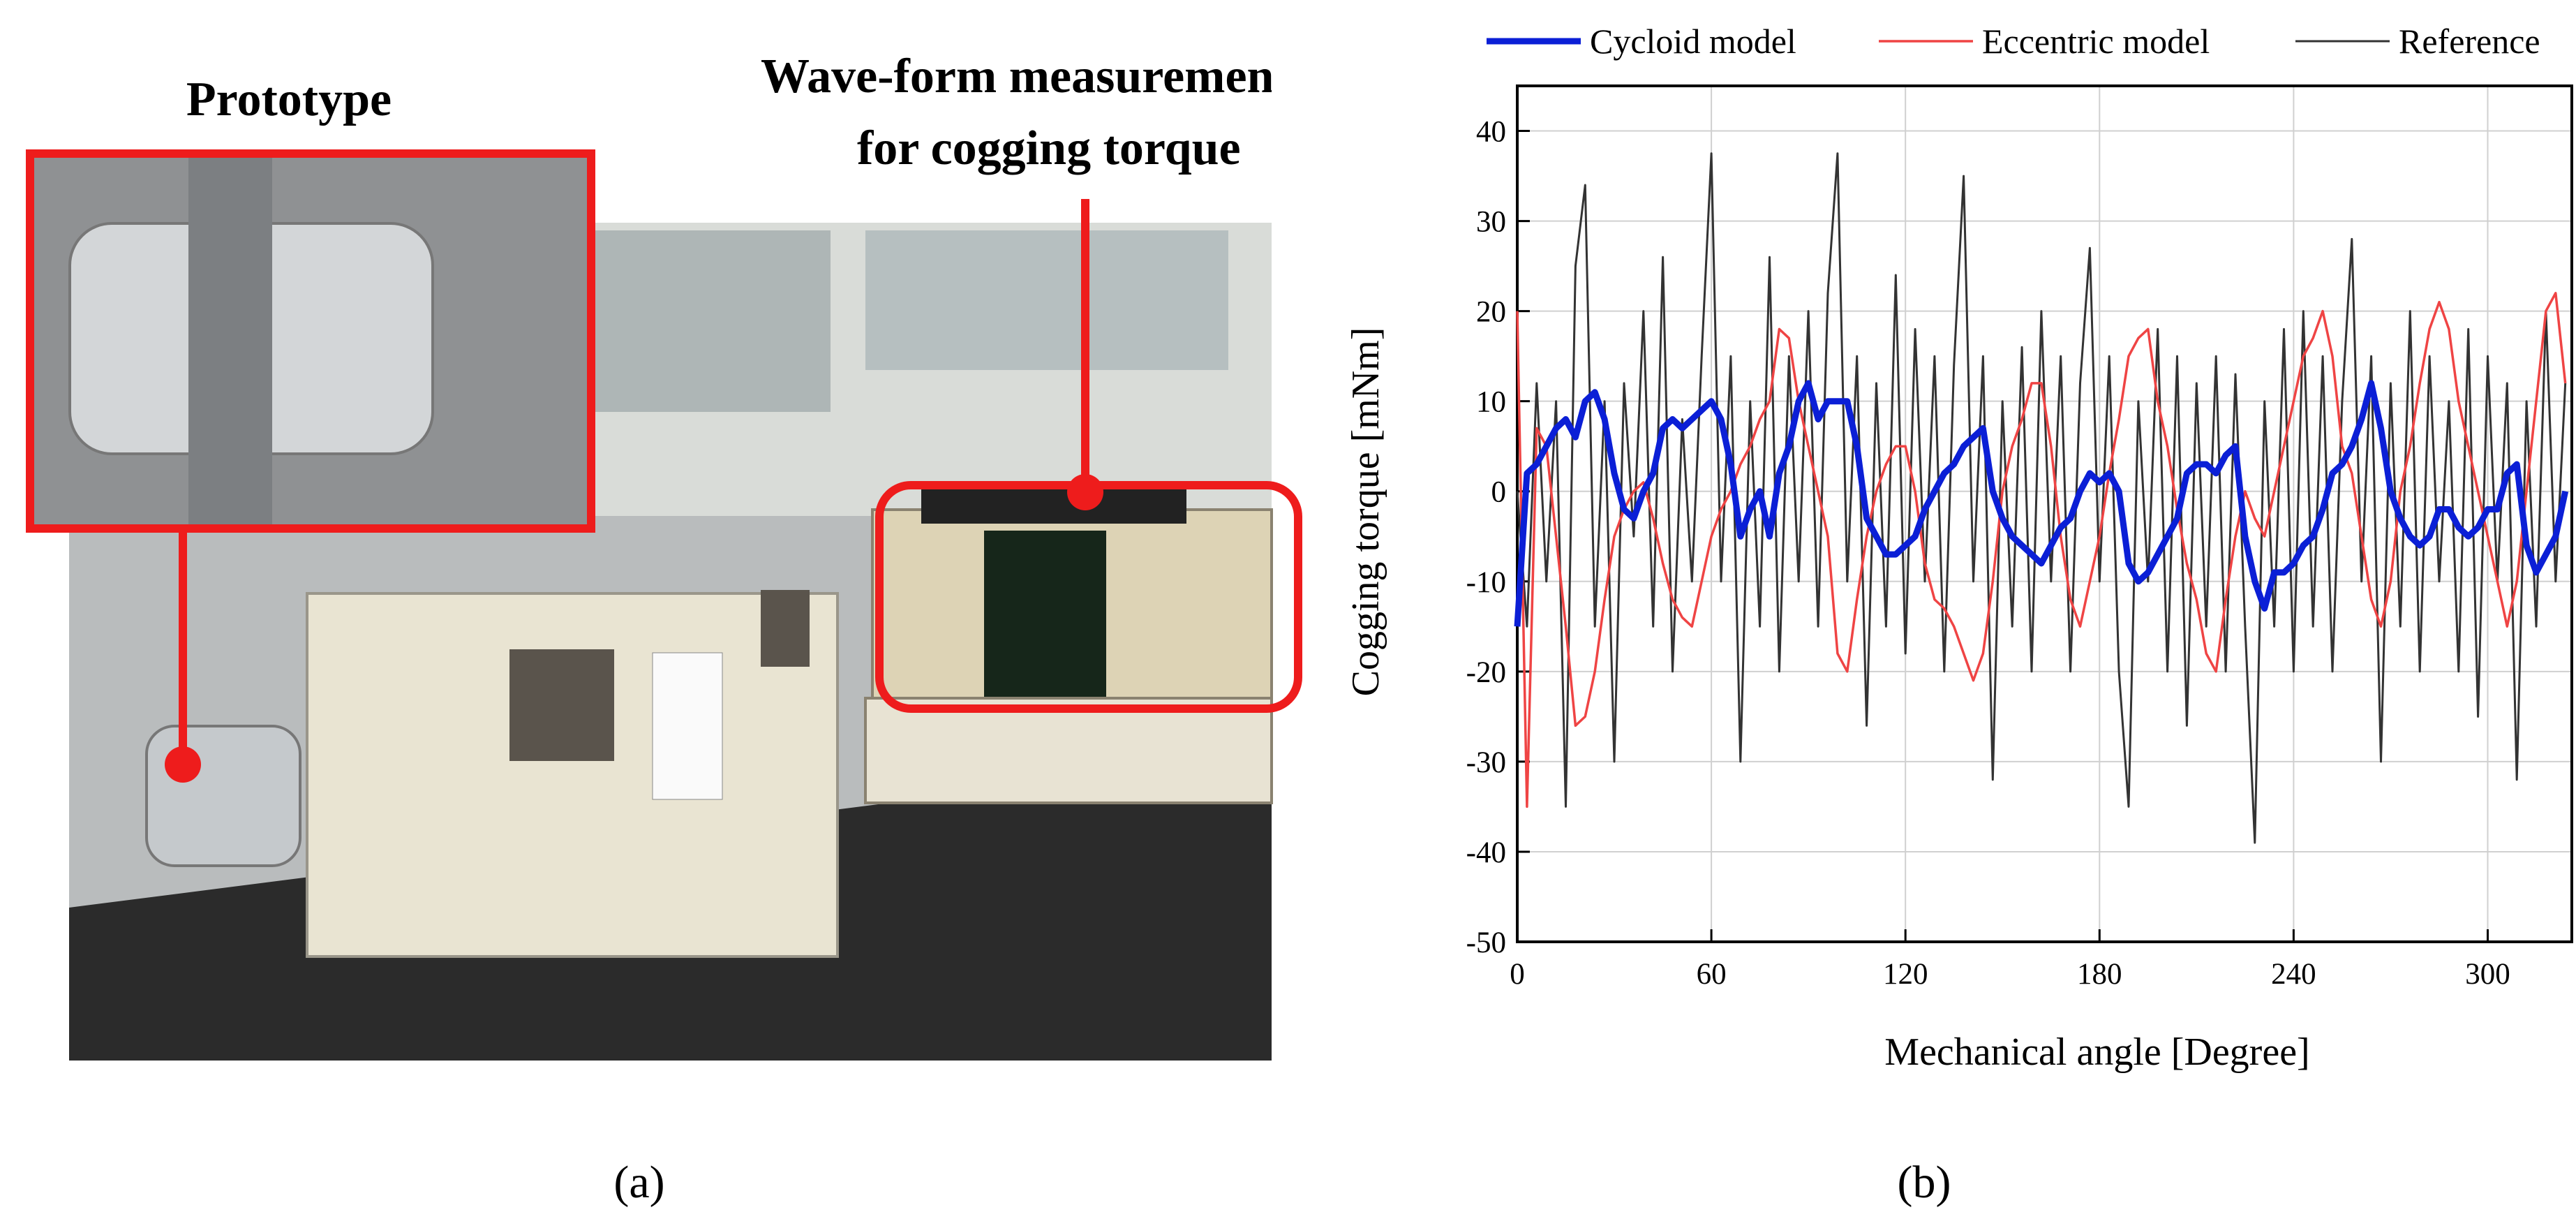 The height and width of the screenshot is (1219, 2576). What do you see at coordinates (1491, 132) in the screenshot?
I see `y-tick-label: 40` at bounding box center [1491, 132].